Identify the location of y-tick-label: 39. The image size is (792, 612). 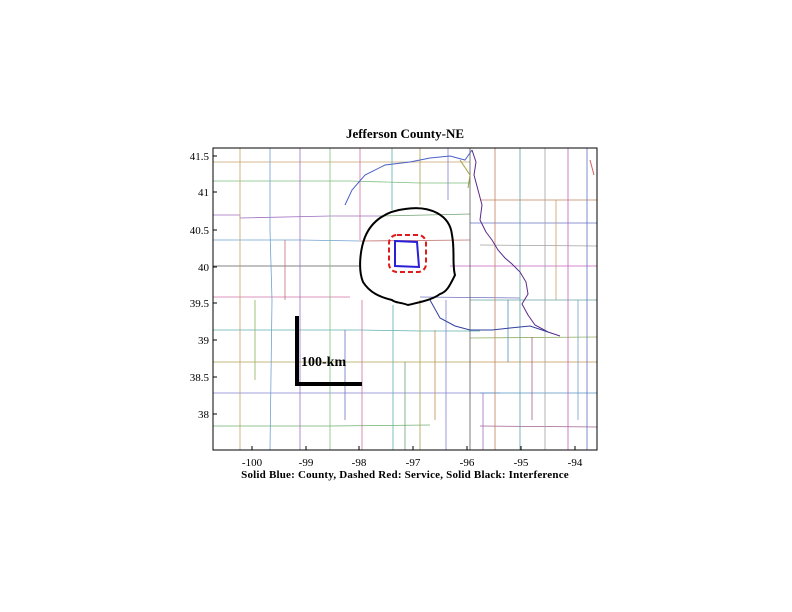
(204, 341).